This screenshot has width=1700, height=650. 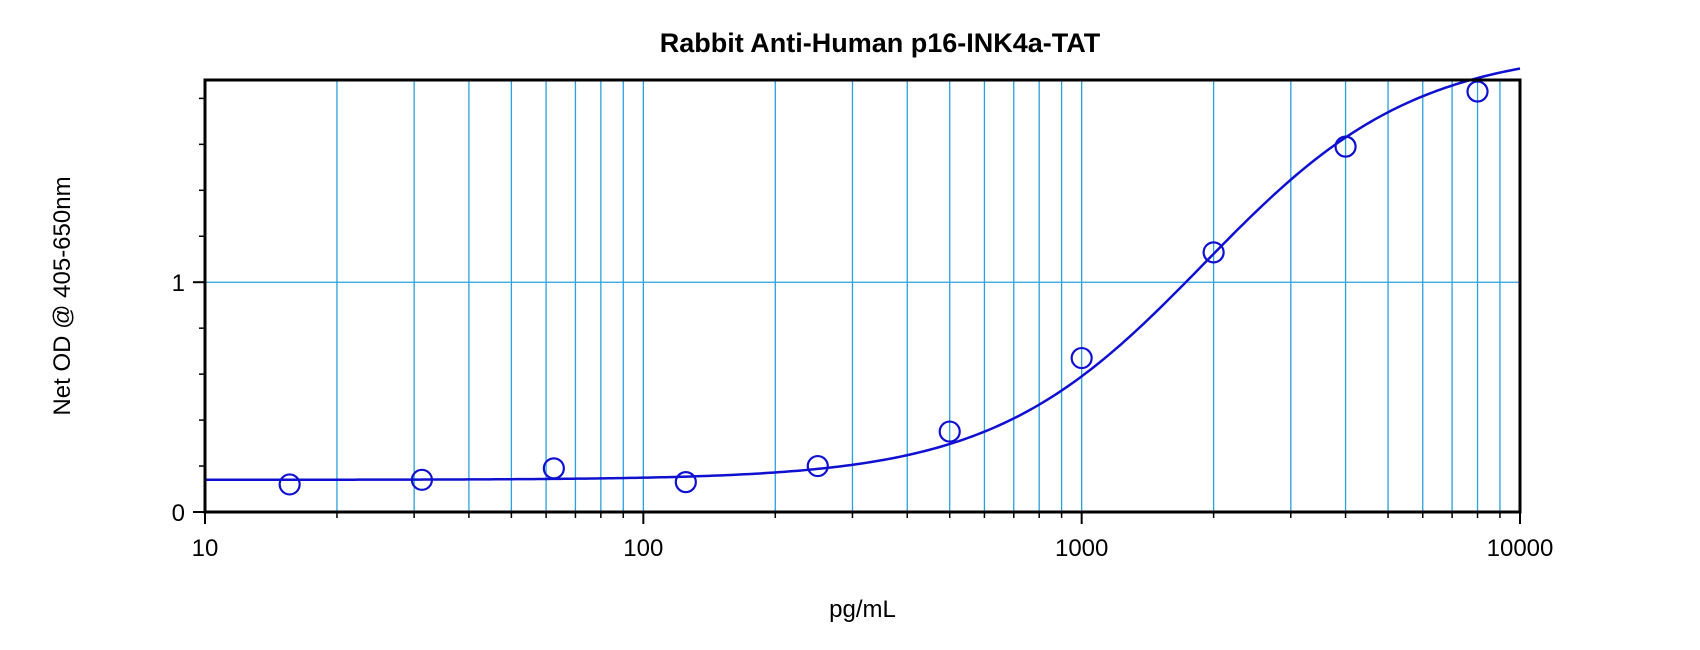 I want to click on x-axis-label: pg/mL, so click(x=862, y=609).